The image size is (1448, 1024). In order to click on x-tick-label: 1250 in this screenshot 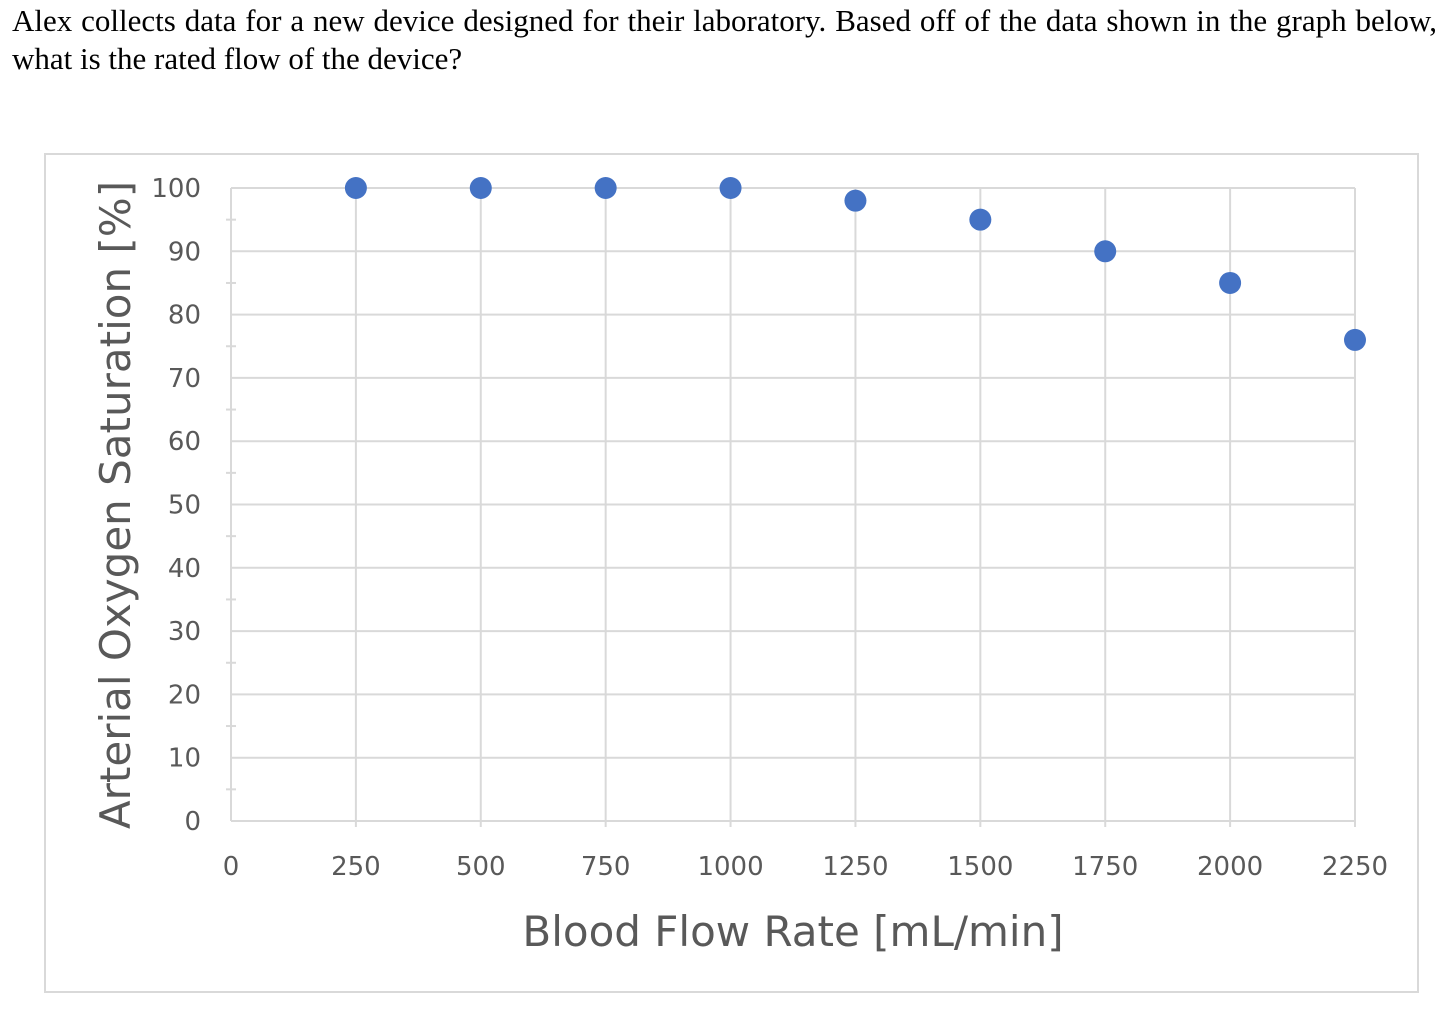, I will do `click(855, 867)`.